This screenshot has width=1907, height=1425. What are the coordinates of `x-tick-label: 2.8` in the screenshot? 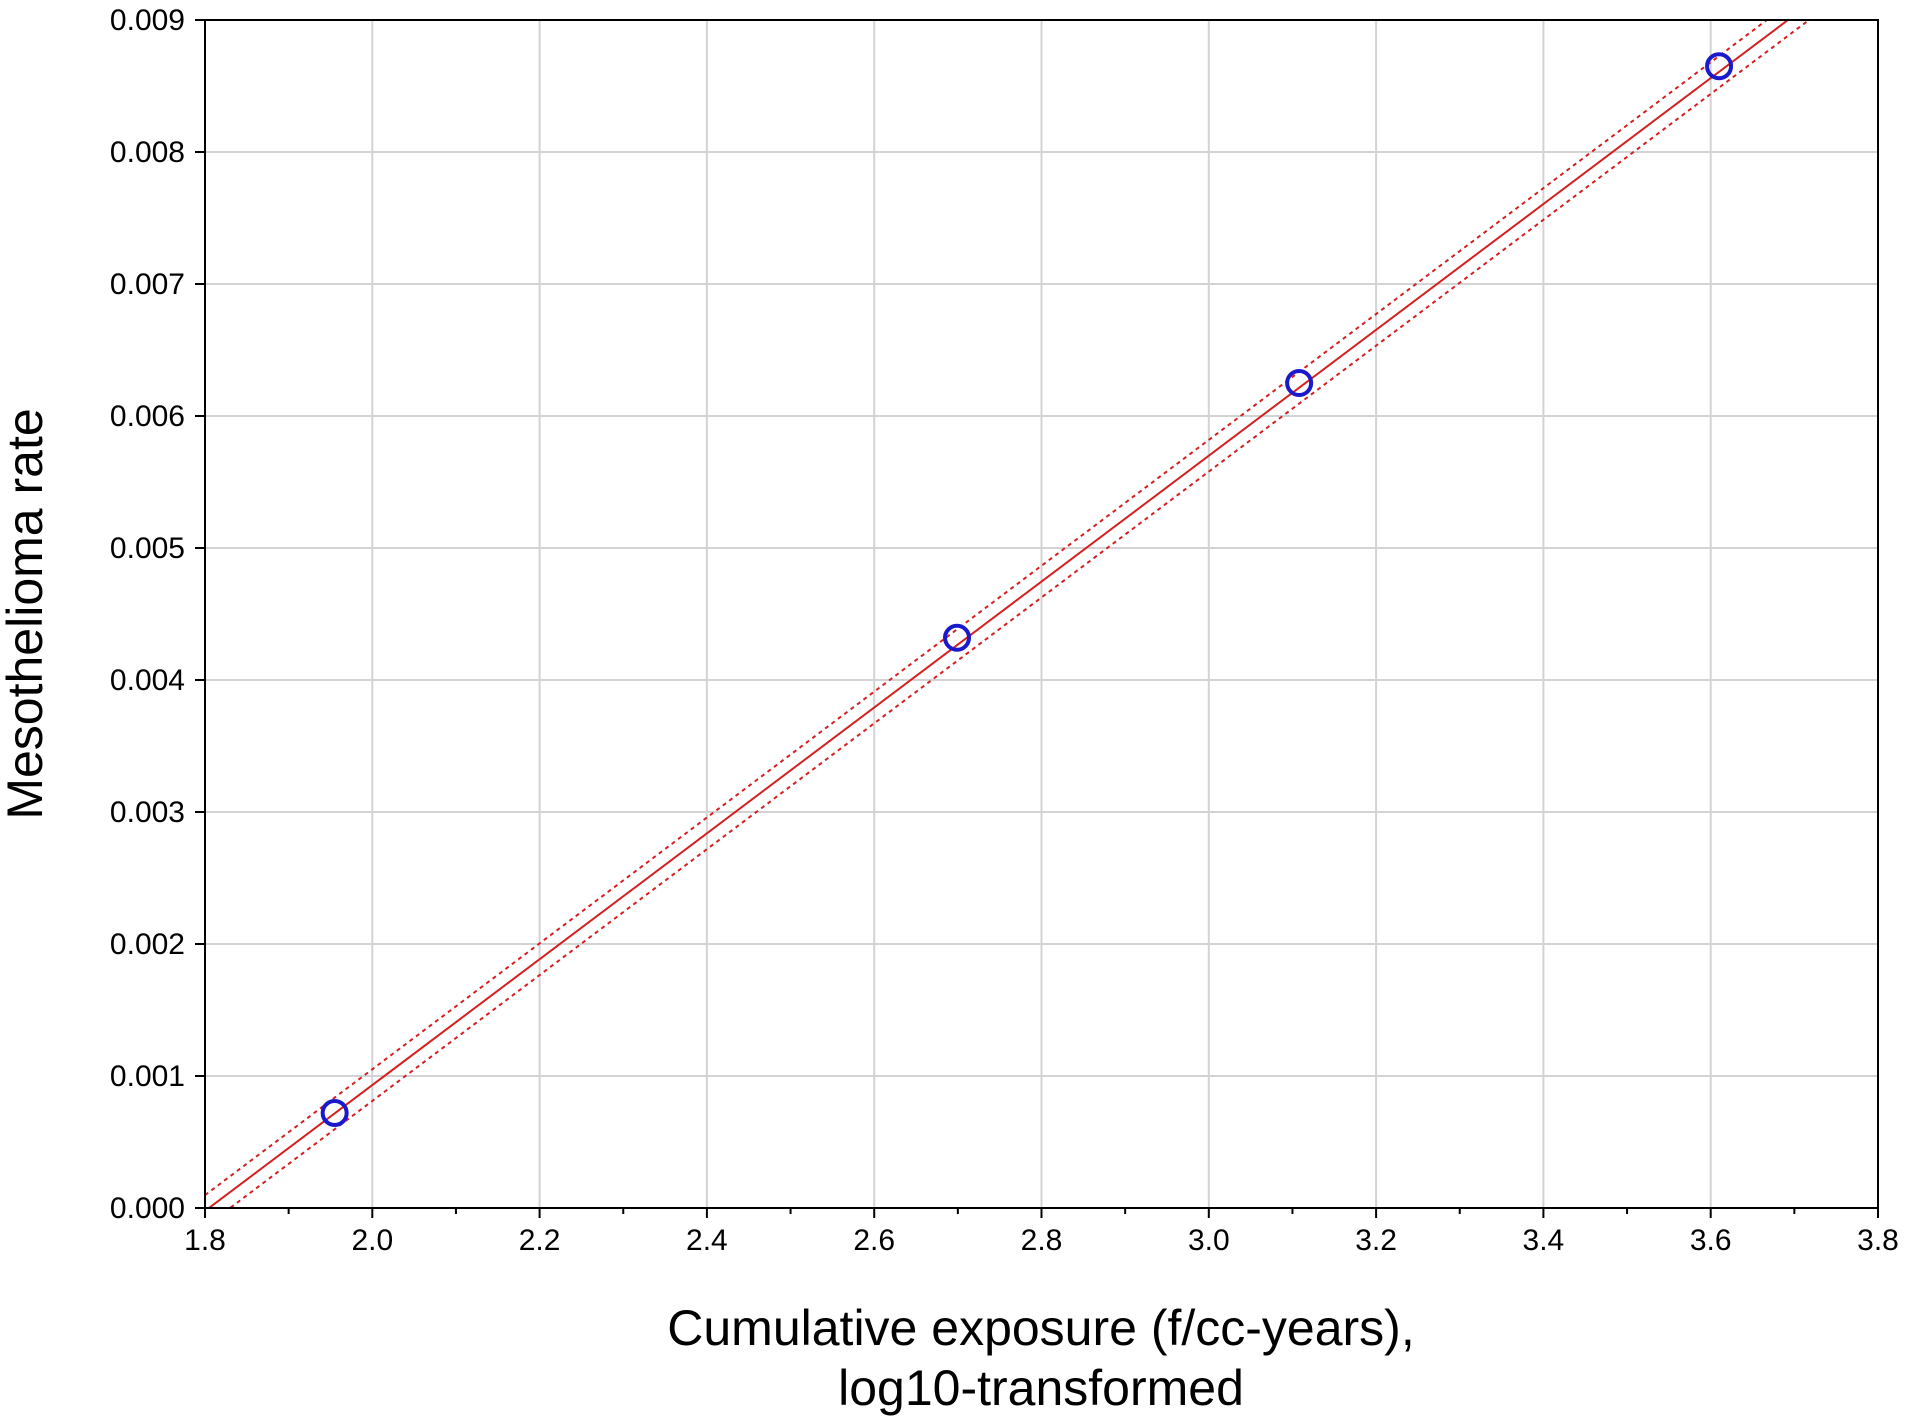 It's located at (1042, 1240).